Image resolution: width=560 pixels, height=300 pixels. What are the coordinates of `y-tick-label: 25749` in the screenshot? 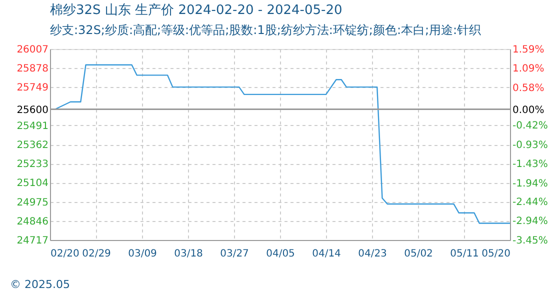 It's located at (32, 88).